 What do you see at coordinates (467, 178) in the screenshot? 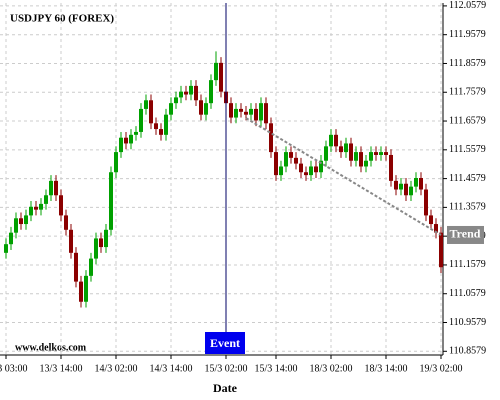
I see `y-tick-label: 111.4579` at bounding box center [467, 178].